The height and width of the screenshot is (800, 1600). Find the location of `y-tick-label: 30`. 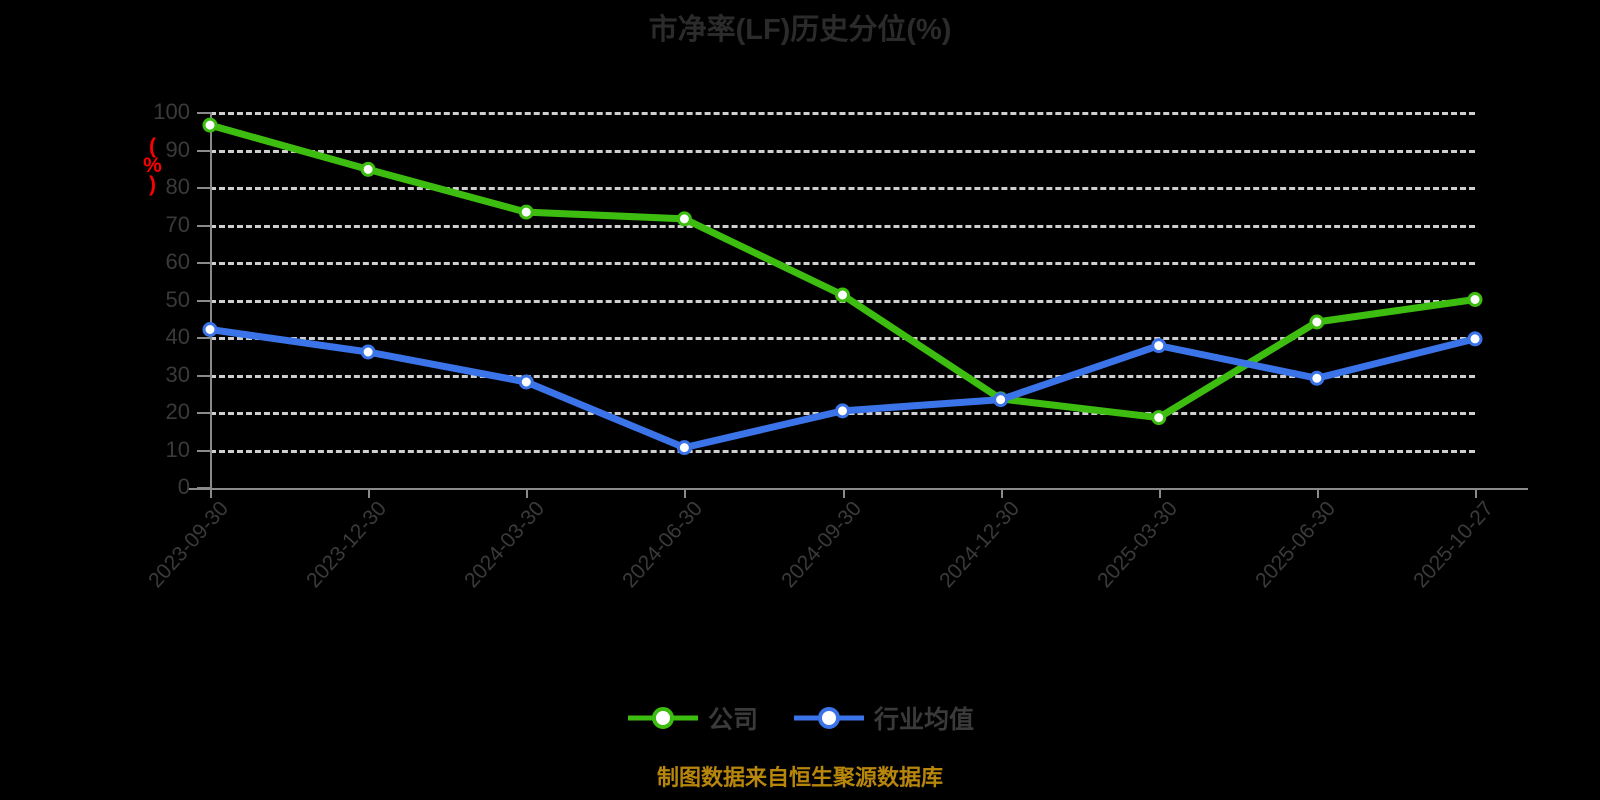

y-tick-label: 30 is located at coordinates (177, 374).